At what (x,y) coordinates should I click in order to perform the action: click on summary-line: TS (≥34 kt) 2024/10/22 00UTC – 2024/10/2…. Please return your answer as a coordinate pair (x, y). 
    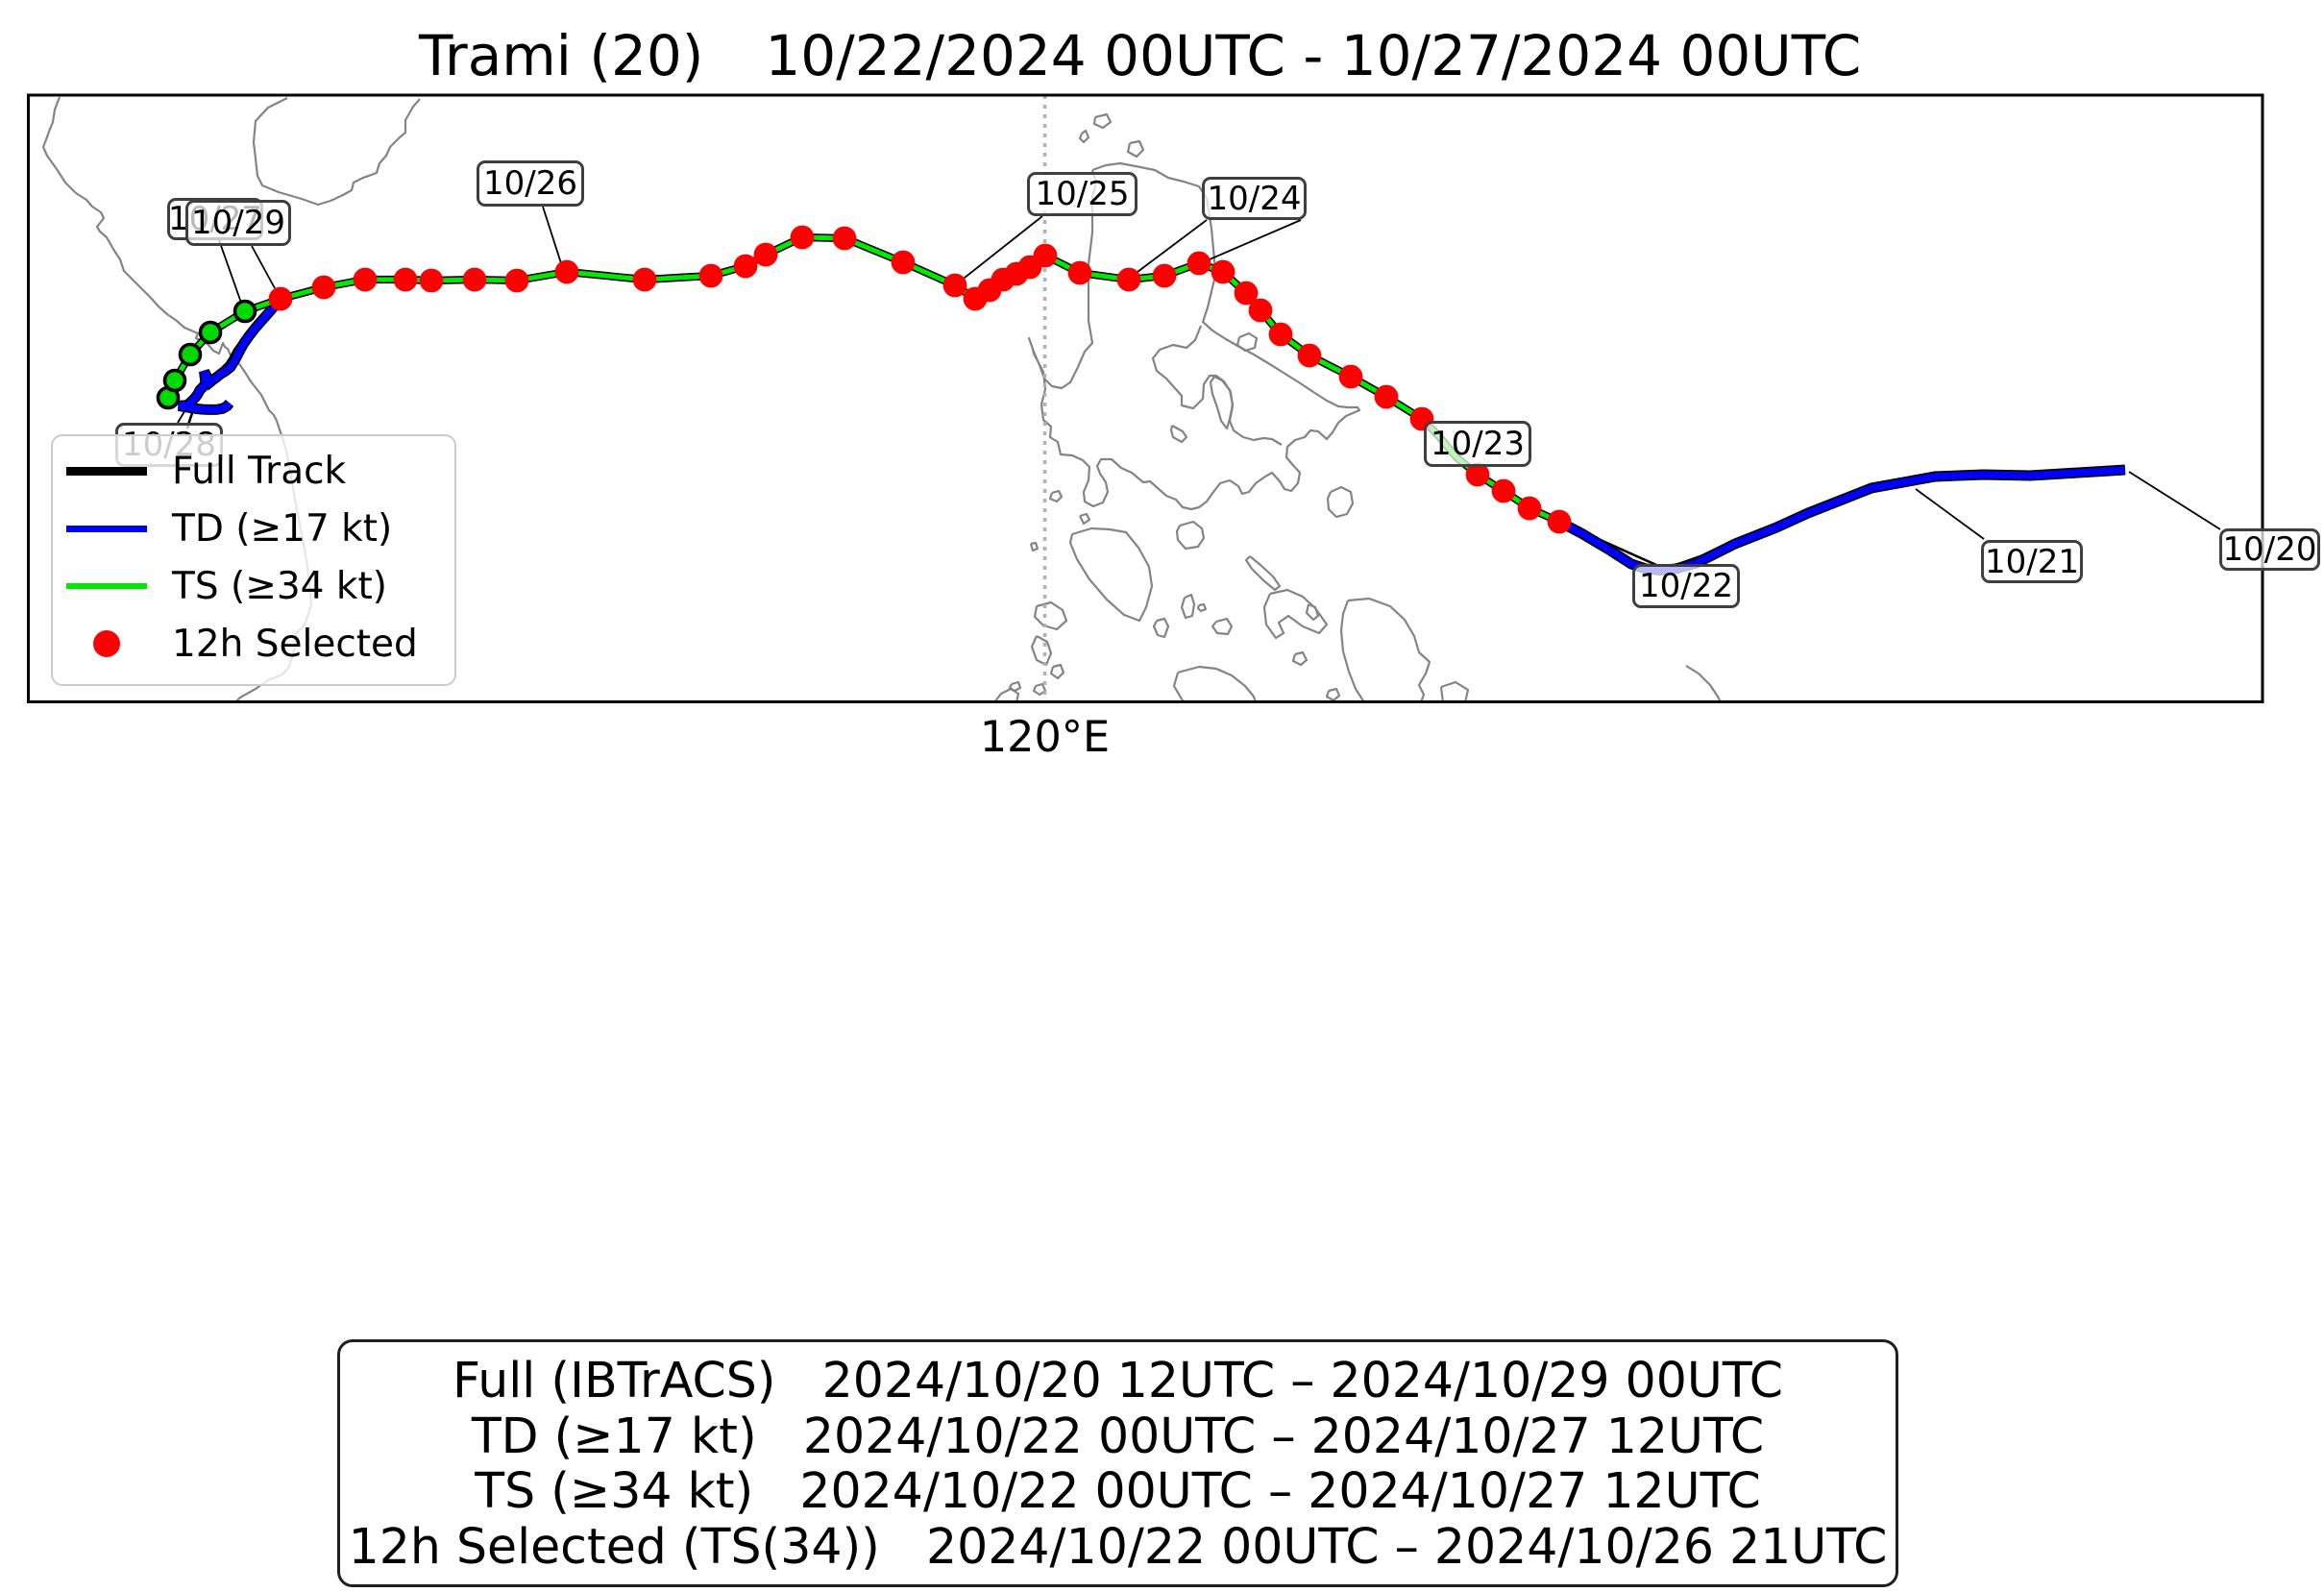
    Looking at the image, I should click on (1118, 1490).